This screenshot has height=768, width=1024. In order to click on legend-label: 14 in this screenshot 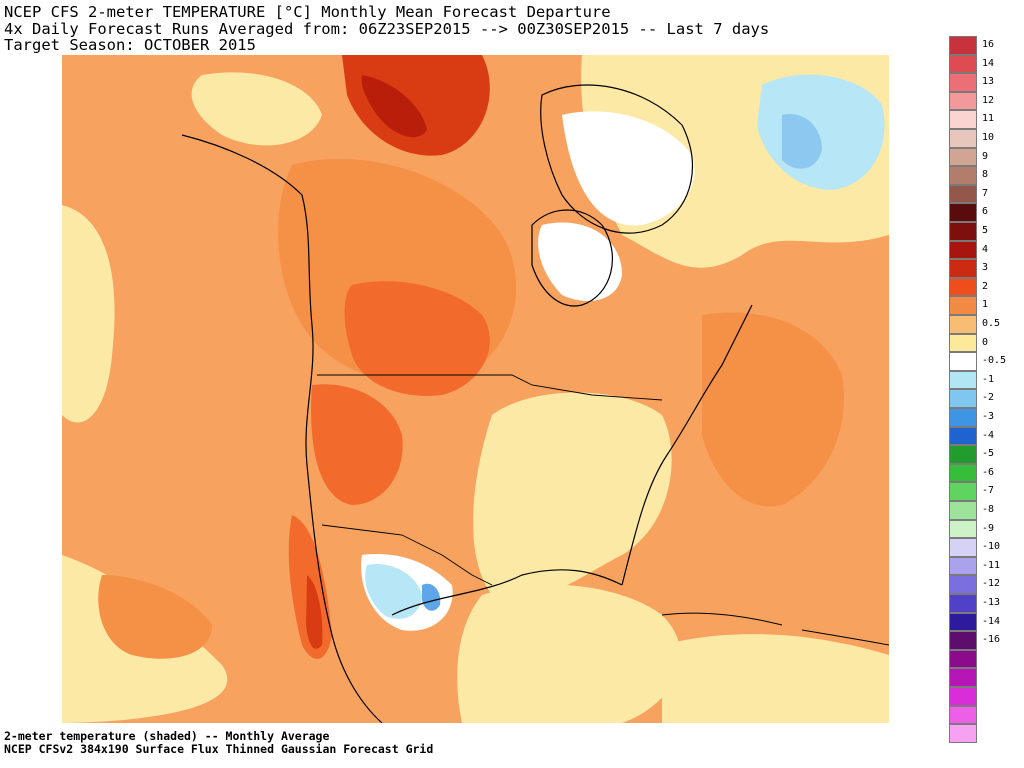, I will do `click(988, 63)`.